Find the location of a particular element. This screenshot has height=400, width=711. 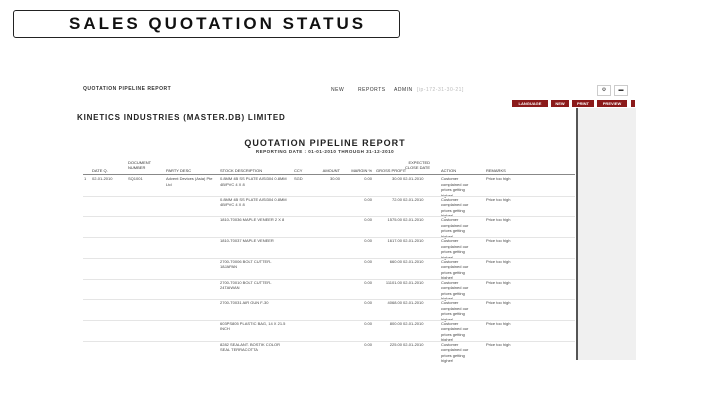

side-panel is located at coordinates (606, 234).